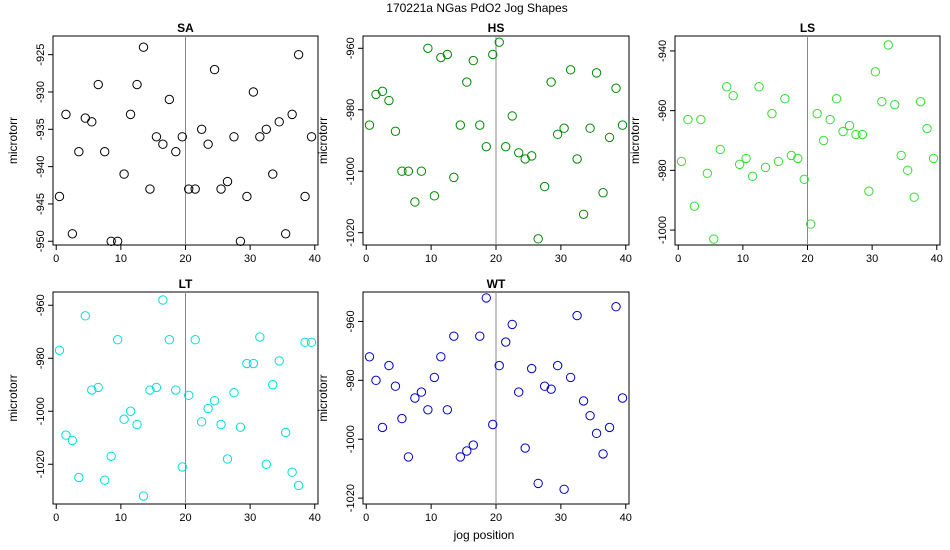 Image resolution: width=950 pixels, height=550 pixels. What do you see at coordinates (626, 259) in the screenshot?
I see `hs-x-tick-label: 40` at bounding box center [626, 259].